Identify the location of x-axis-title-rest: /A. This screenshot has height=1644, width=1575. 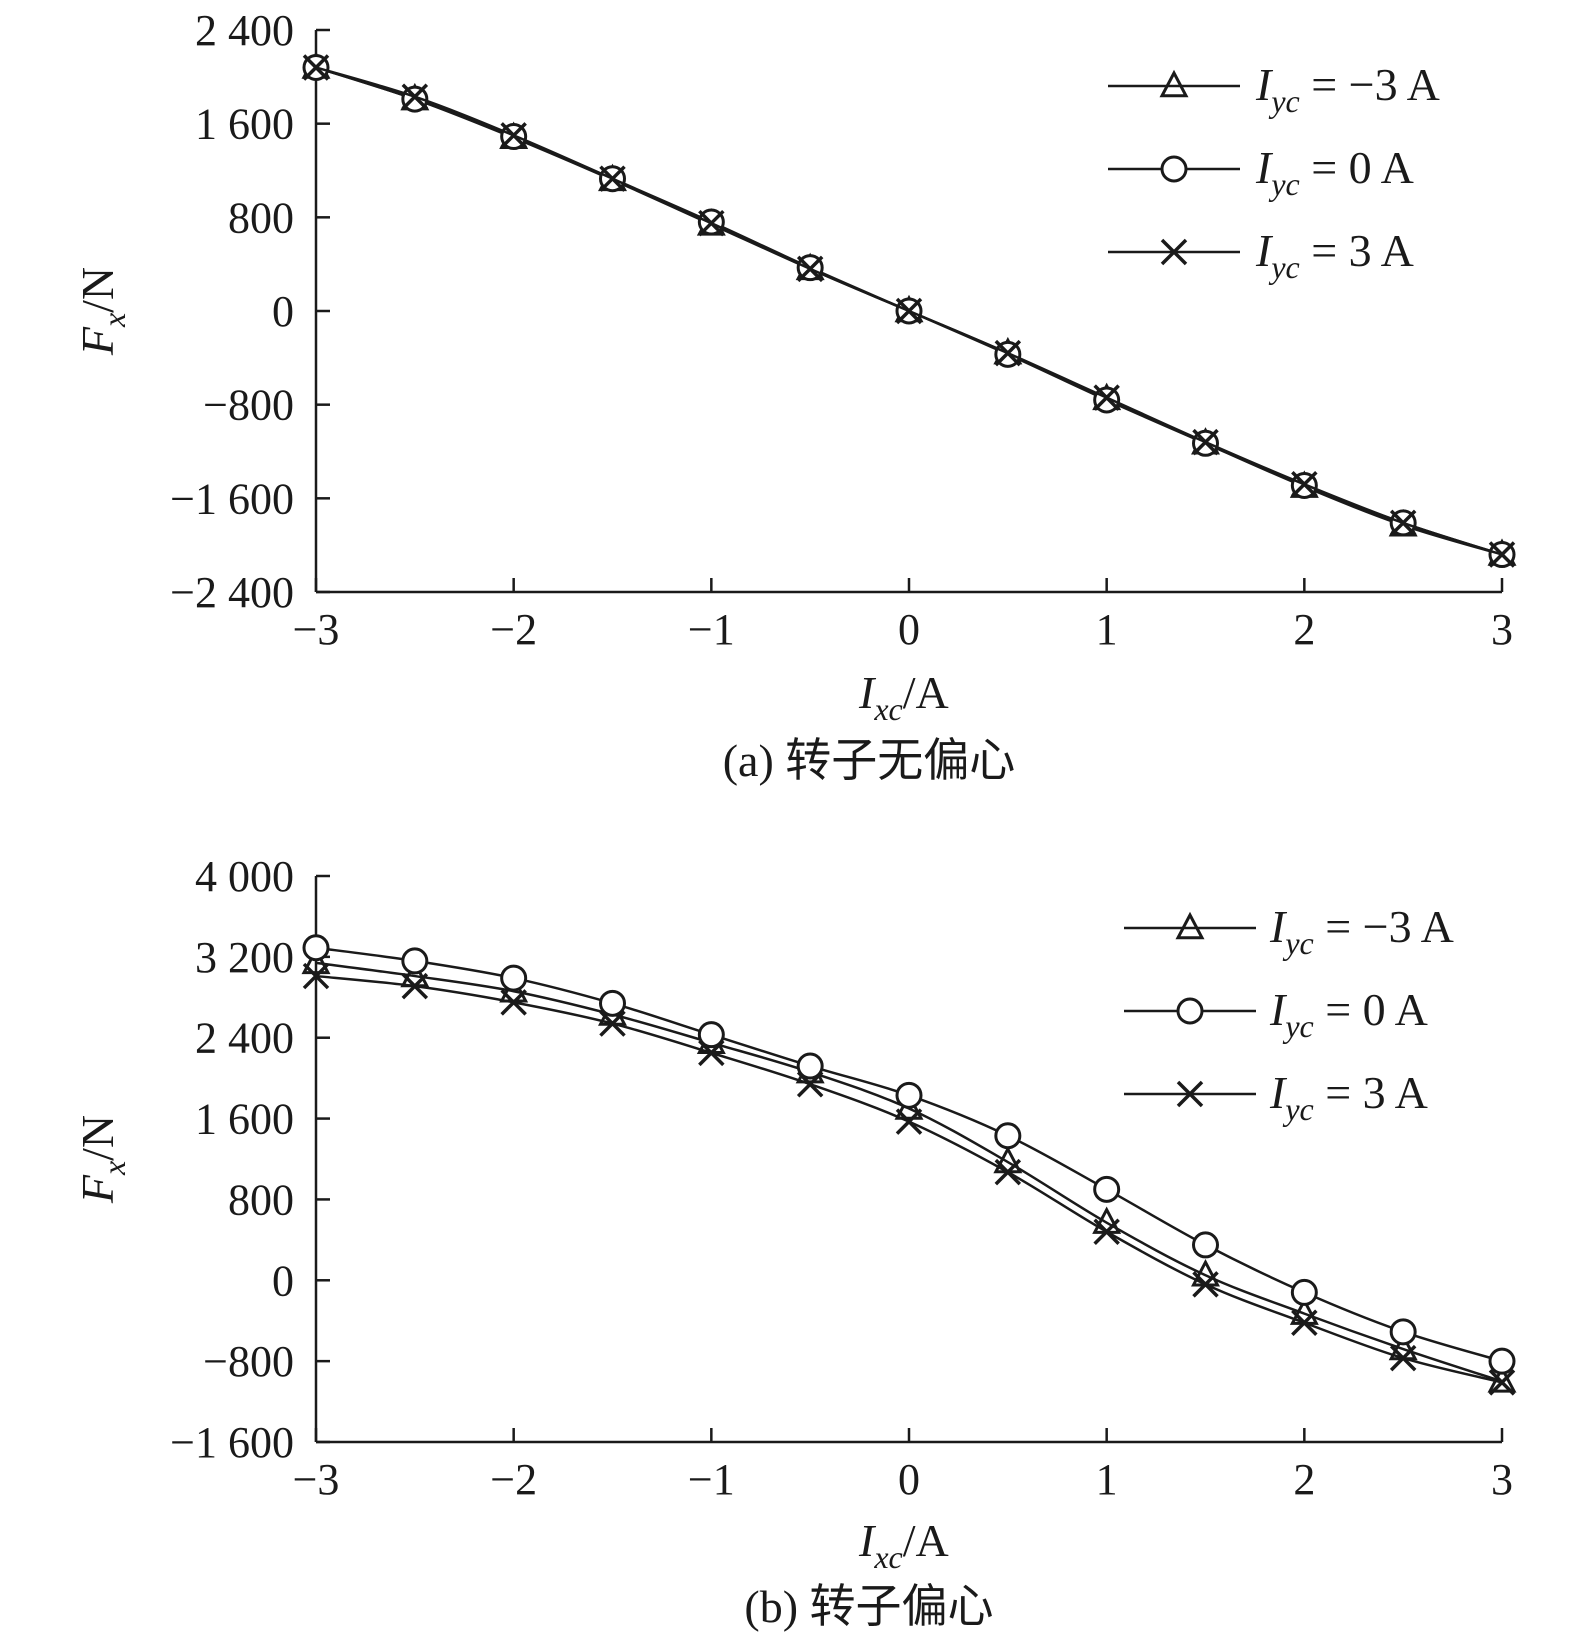
(926, 1540).